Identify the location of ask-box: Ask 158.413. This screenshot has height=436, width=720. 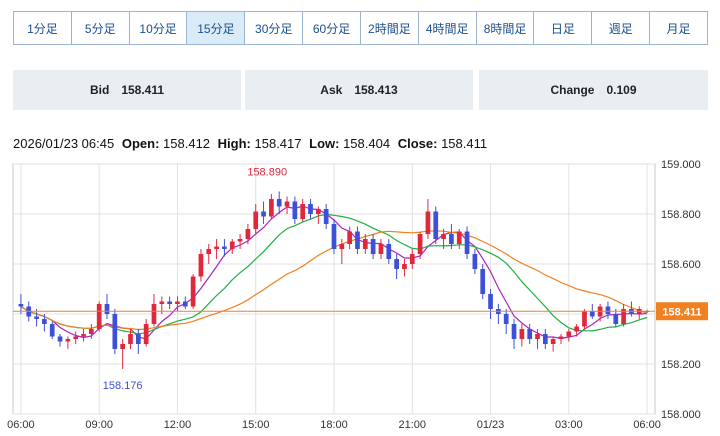
(359, 90).